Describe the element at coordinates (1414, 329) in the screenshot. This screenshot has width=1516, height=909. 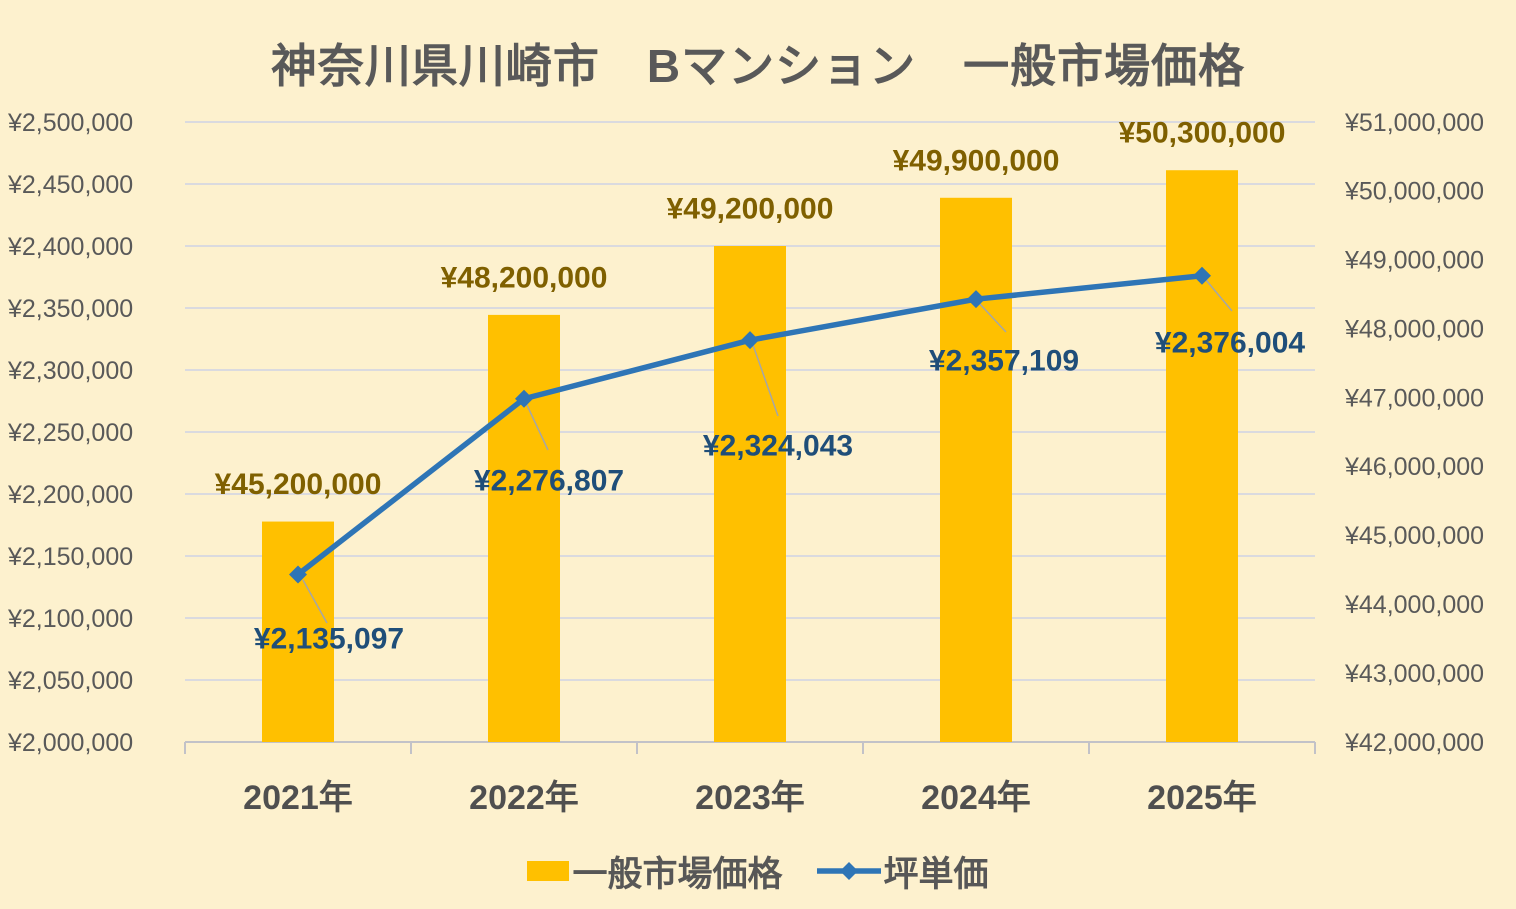
I see `right-axis-label: ¥48,000,000` at that location.